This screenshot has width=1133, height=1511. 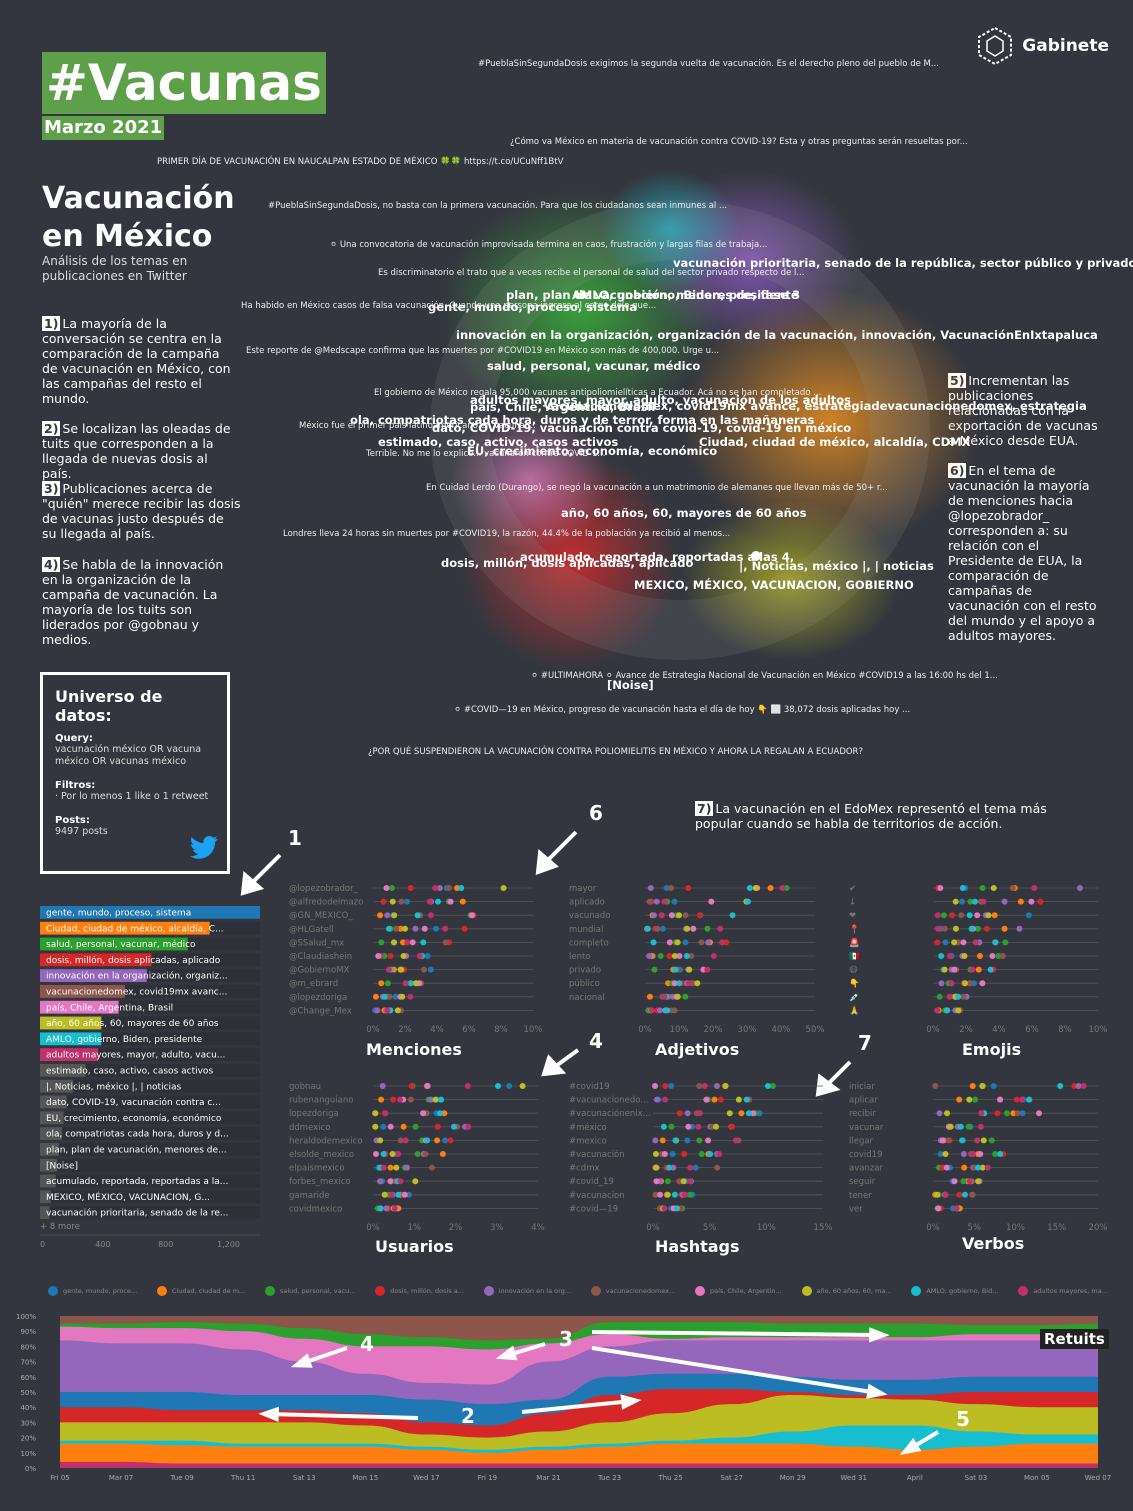 What do you see at coordinates (585, 971) in the screenshot?
I see `row-label: privado` at bounding box center [585, 971].